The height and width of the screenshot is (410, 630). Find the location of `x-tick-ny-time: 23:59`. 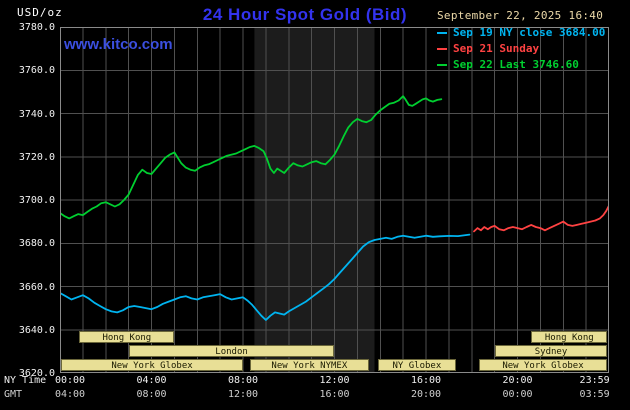

x-tick-ny-time: 23:59 is located at coordinates (594, 380).